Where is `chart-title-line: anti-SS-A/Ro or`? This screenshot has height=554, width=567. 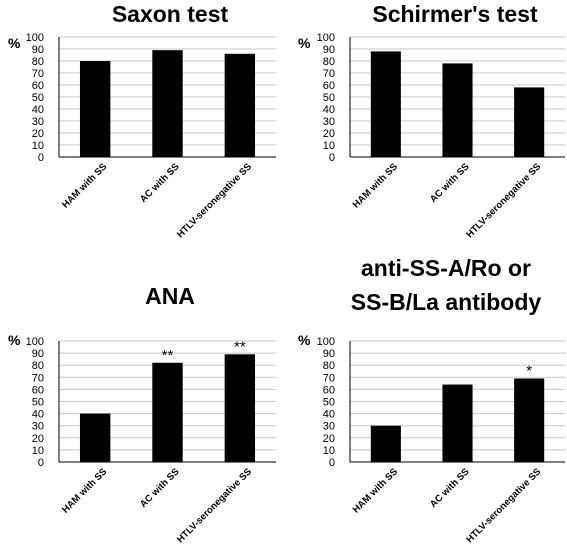 chart-title-line: anti-SS-A/Ro or is located at coordinates (446, 268).